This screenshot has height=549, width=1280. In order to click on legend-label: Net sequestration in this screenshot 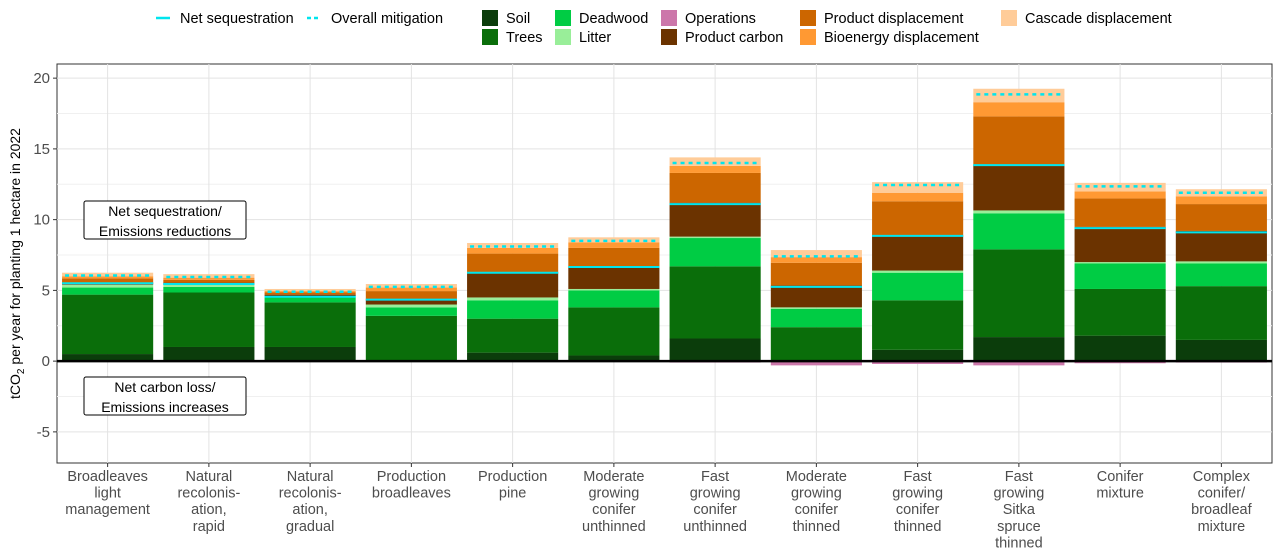, I will do `click(237, 19)`.